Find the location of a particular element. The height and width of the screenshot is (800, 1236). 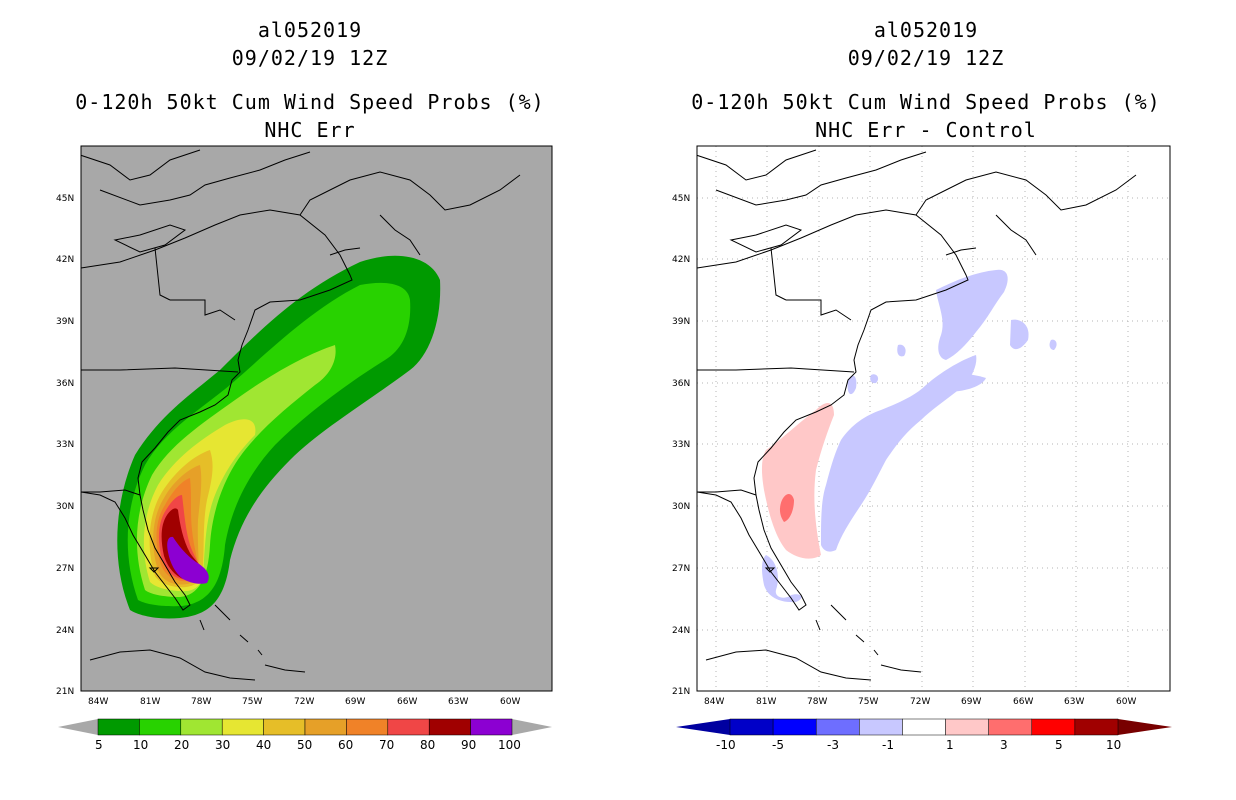

left-lon-axis: 84W 81W 78W 75W 72W 69W 66W 63W 60W is located at coordinates (304, 702).